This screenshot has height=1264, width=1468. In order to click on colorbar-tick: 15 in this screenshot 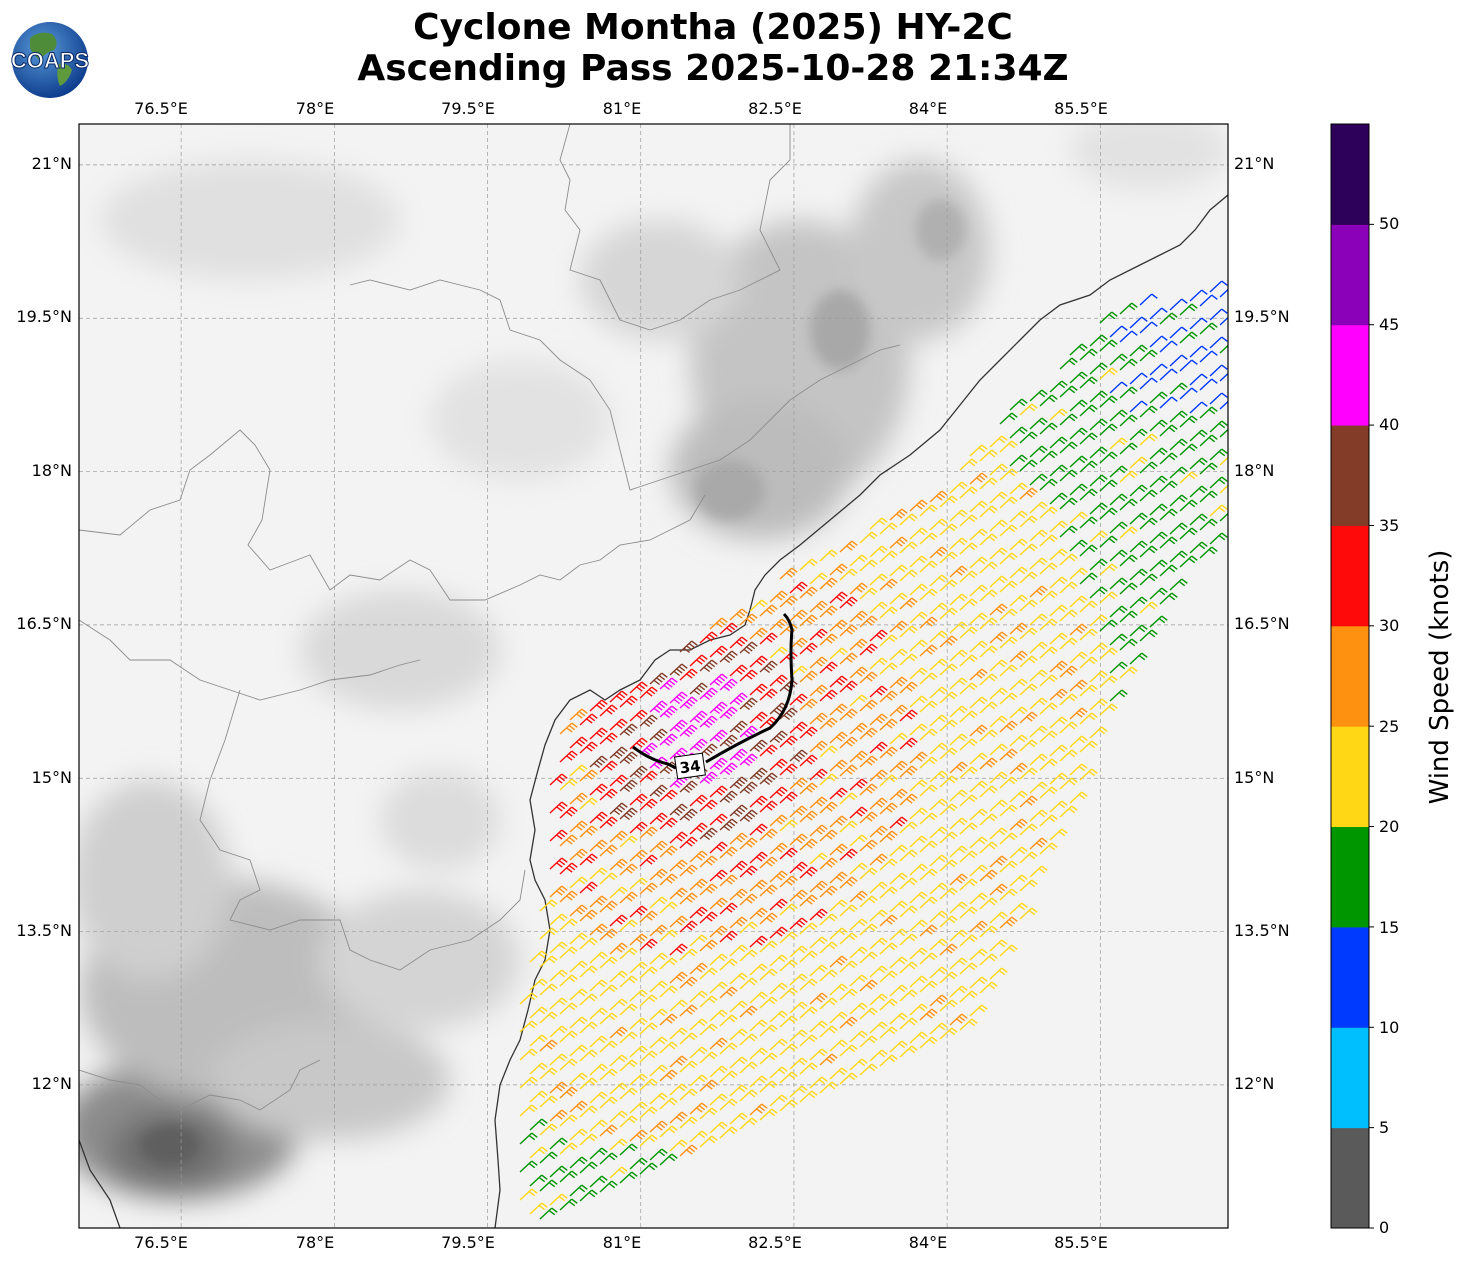, I will do `click(1389, 927)`.